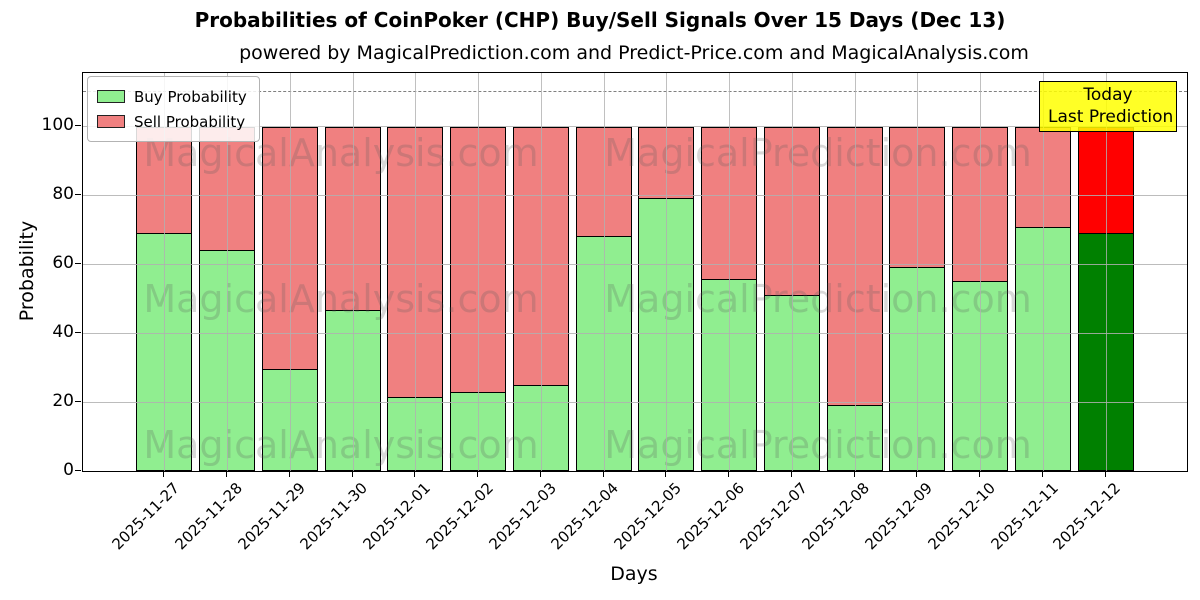 This screenshot has height=600, width=1200. Describe the element at coordinates (63, 331) in the screenshot. I see `y-tick-label: 40` at that location.